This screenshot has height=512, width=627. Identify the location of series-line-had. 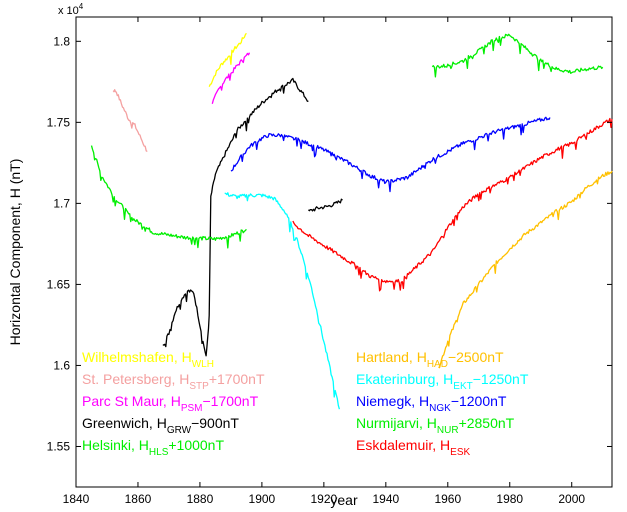
(525, 269).